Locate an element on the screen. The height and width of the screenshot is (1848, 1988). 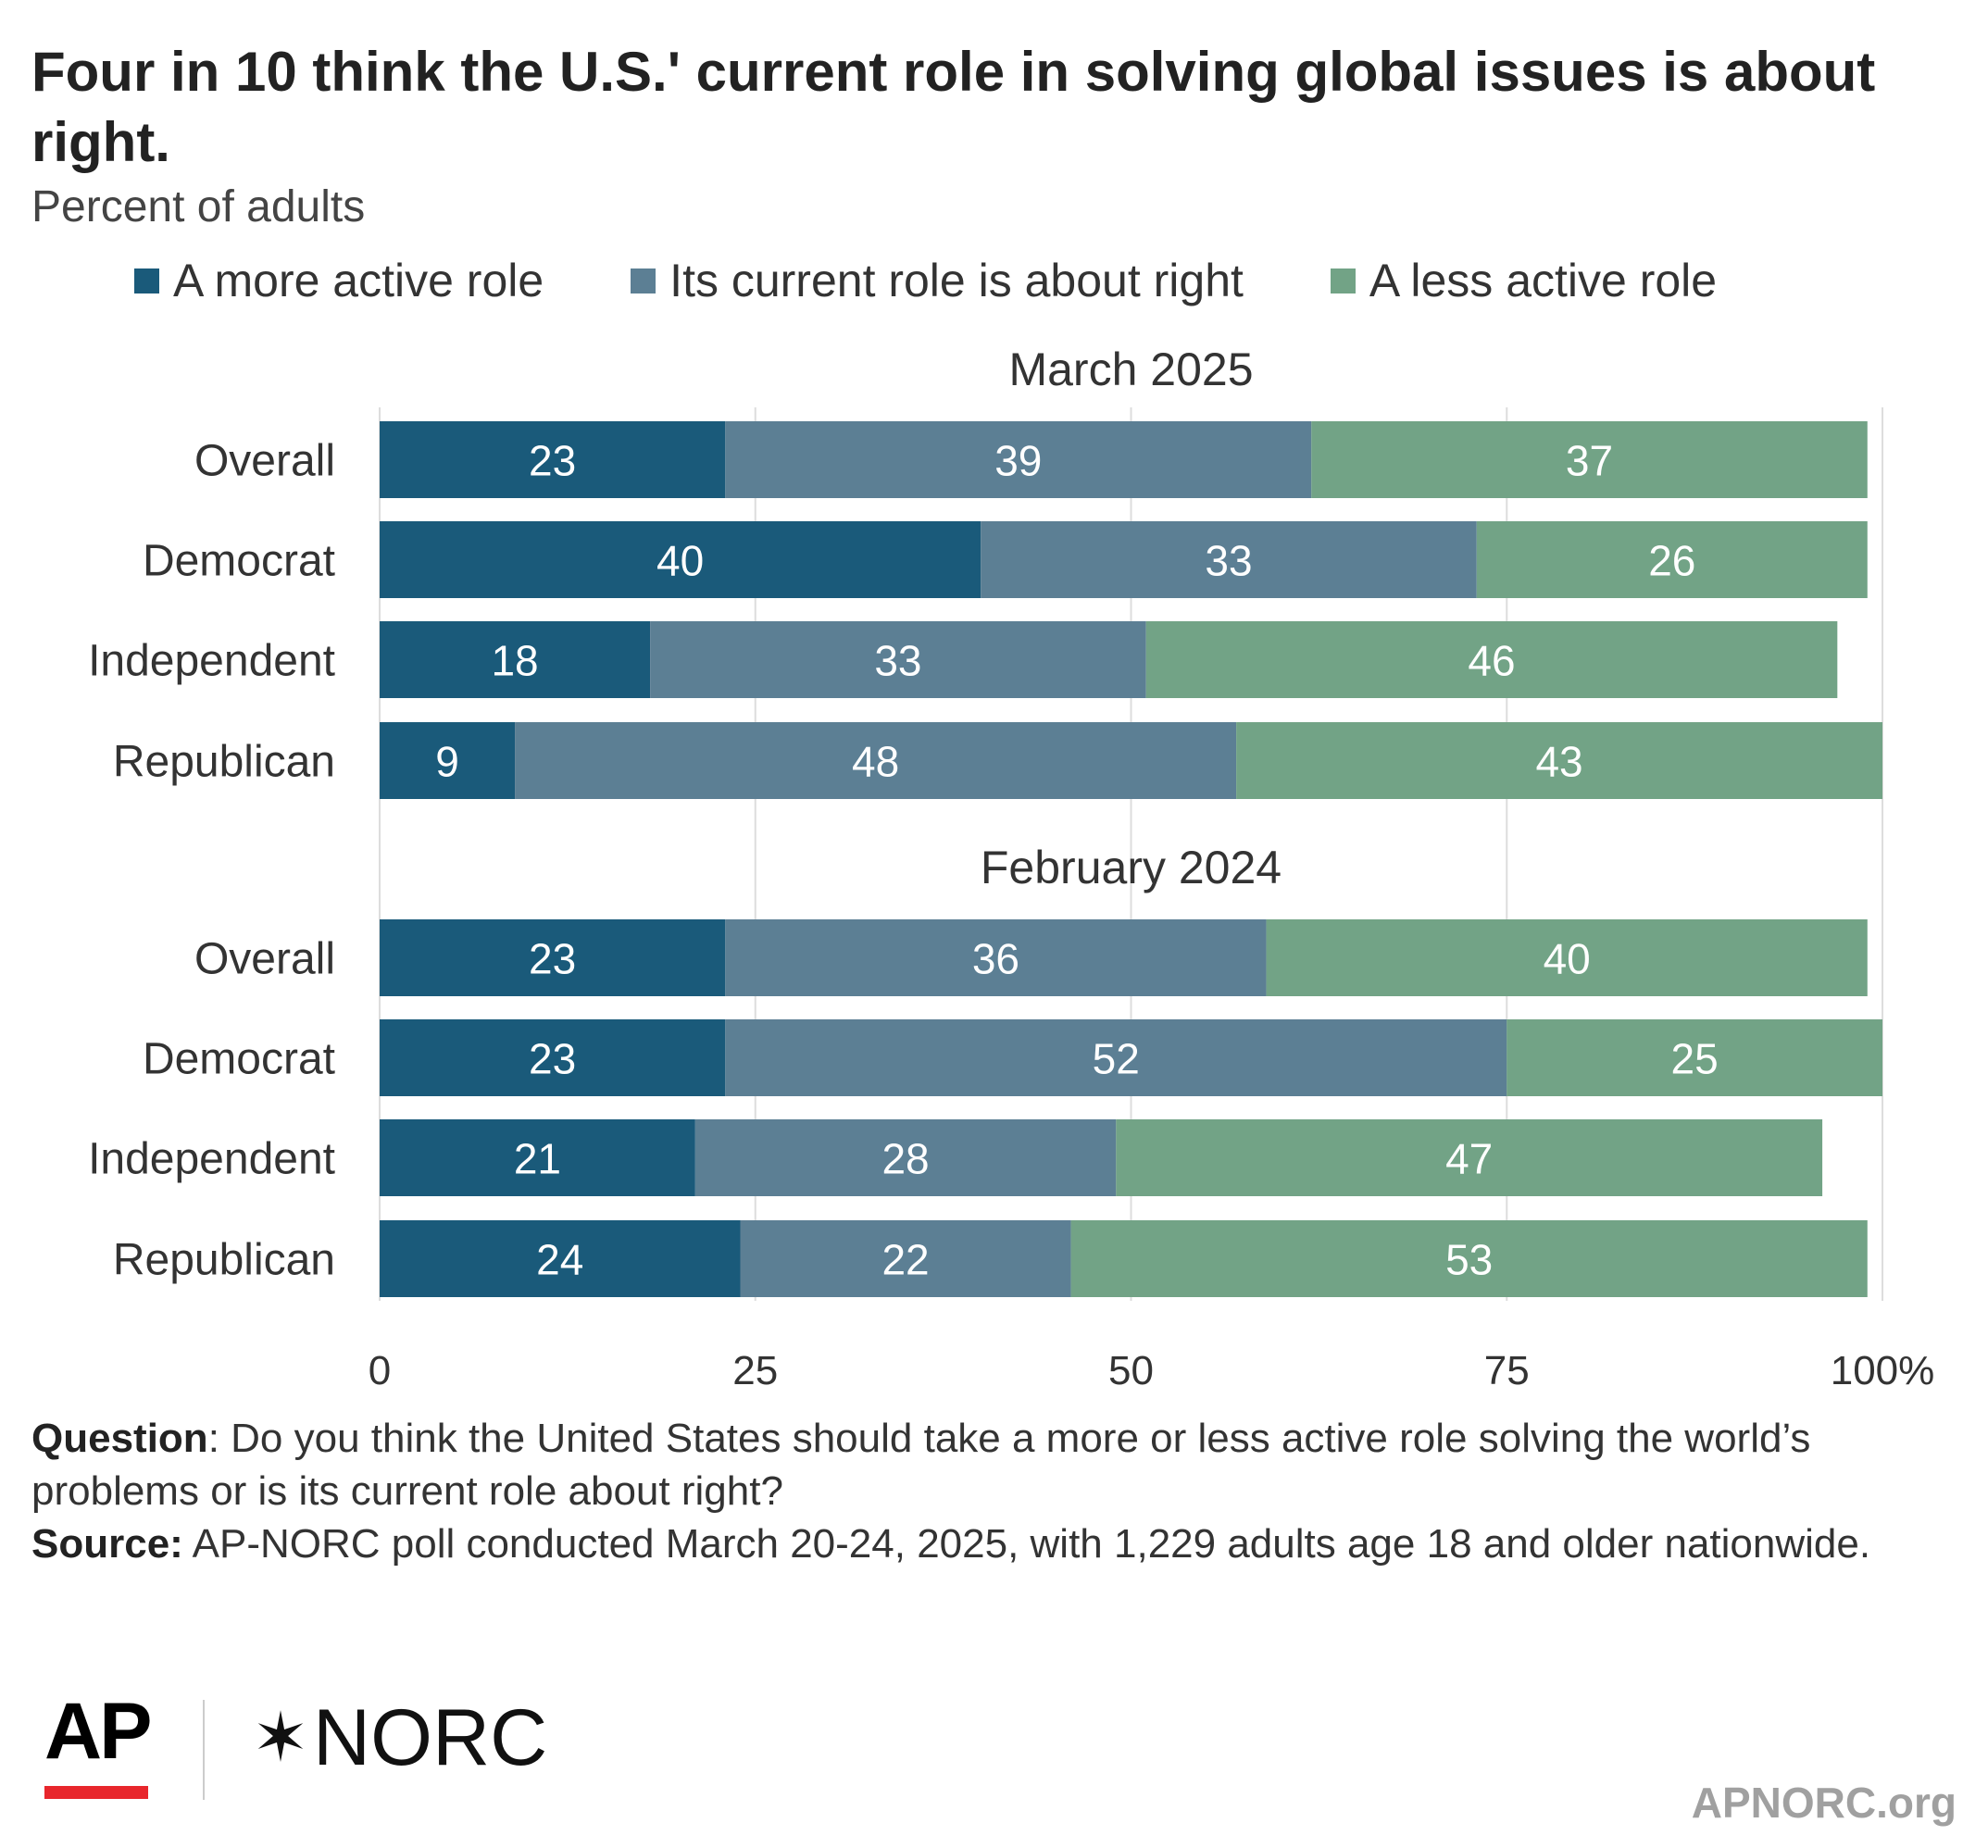
legend-item-about-right: Its current role is about right is located at coordinates (937, 280).